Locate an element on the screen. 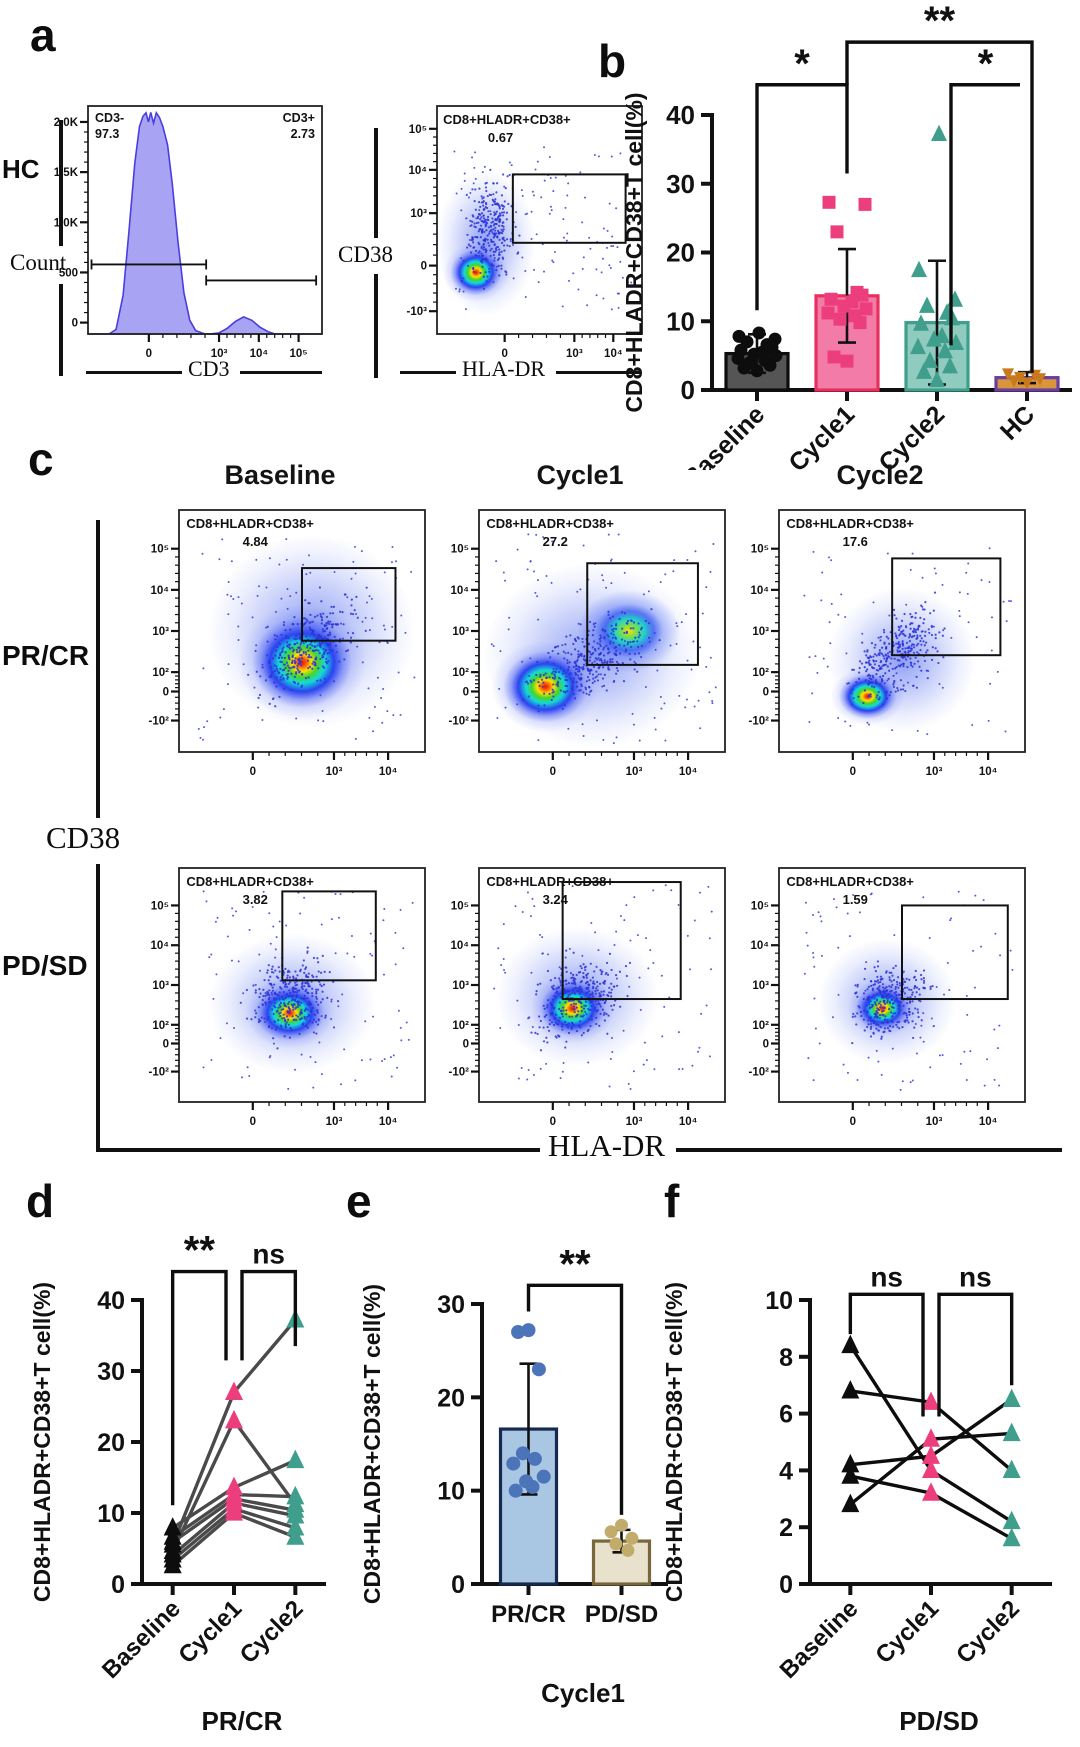 The image size is (1080, 1747). panel-c-y-axis-label: CD38 is located at coordinates (83, 837).